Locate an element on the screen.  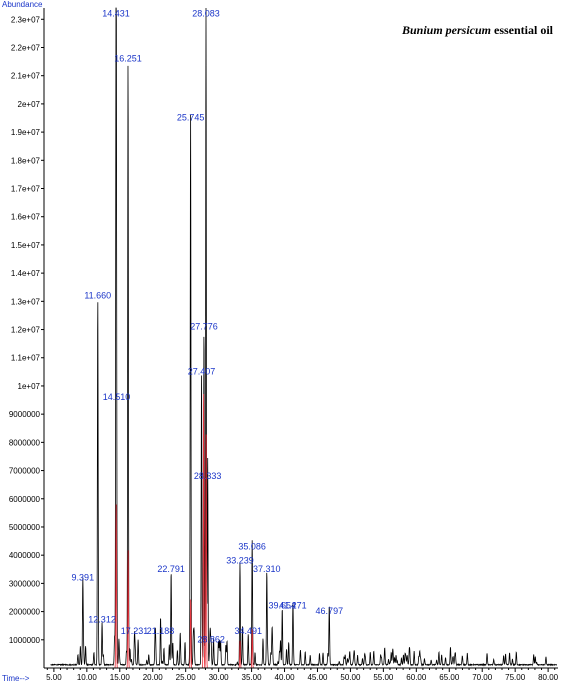
y-tick-label: 6000000 is located at coordinates (25, 499).